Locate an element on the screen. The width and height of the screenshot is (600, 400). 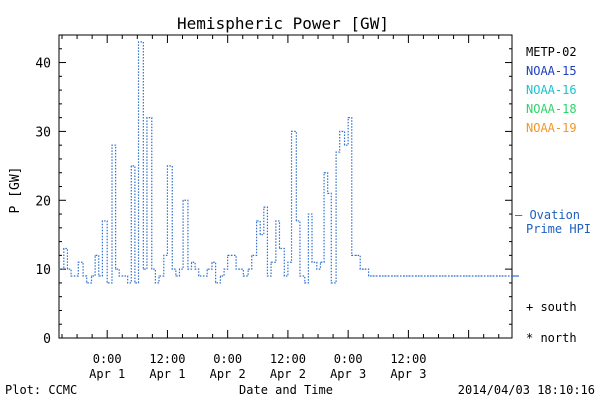
y-axis-label: P [GW] is located at coordinates (15, 190).